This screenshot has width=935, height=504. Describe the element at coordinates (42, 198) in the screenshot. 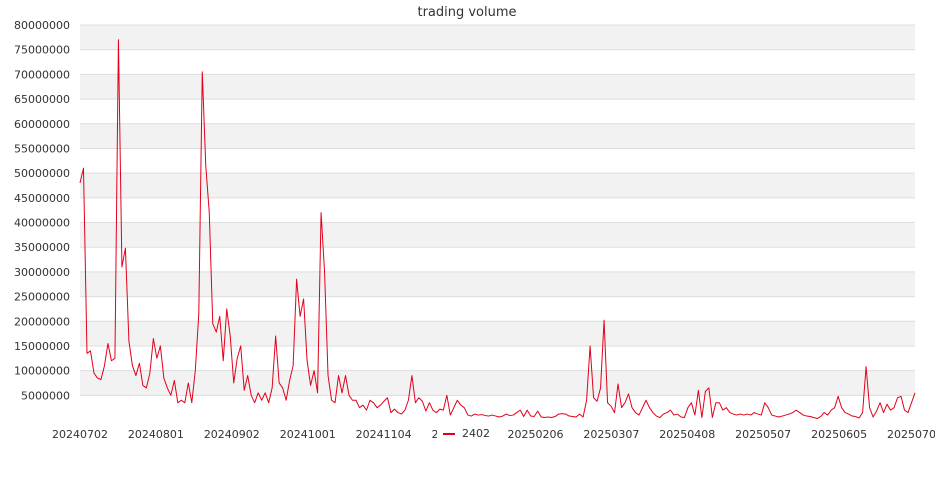

I see `y-tick-label: 45000000` at that location.